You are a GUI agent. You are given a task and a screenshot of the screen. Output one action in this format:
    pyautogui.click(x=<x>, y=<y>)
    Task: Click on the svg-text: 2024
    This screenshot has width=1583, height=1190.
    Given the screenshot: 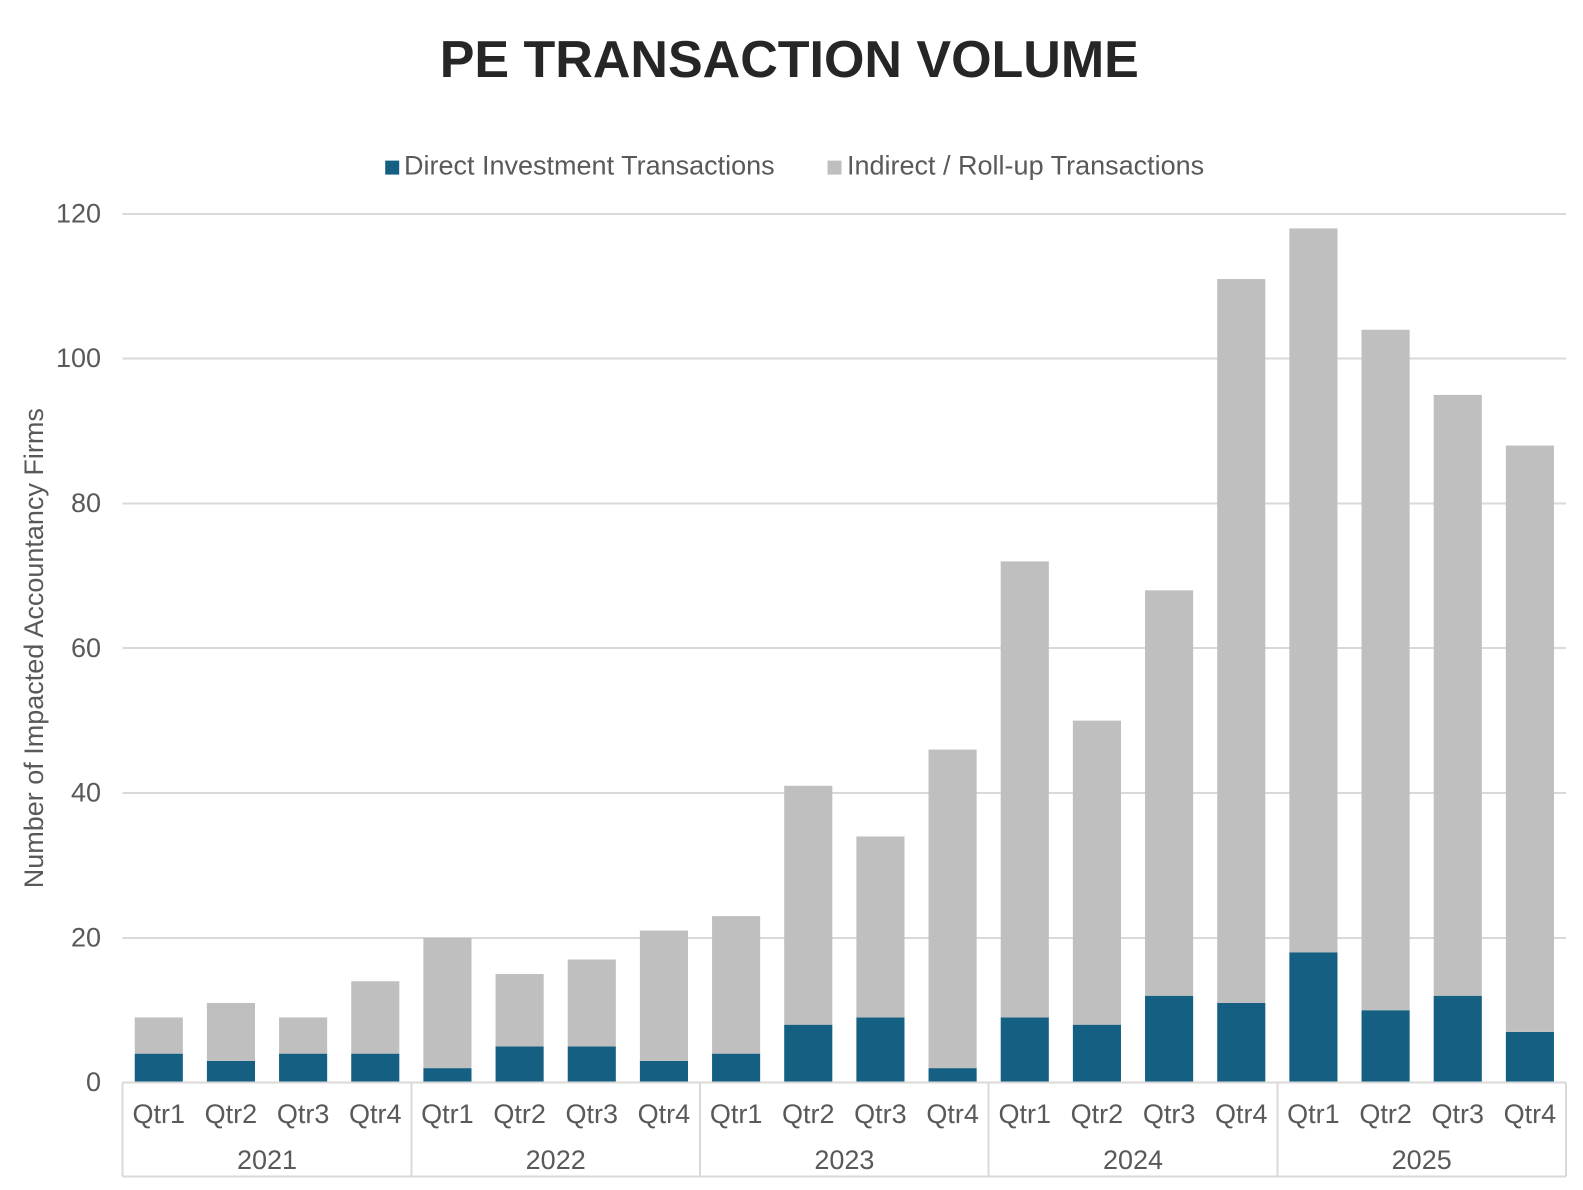 What is the action you would take?
    pyautogui.click(x=1133, y=1160)
    